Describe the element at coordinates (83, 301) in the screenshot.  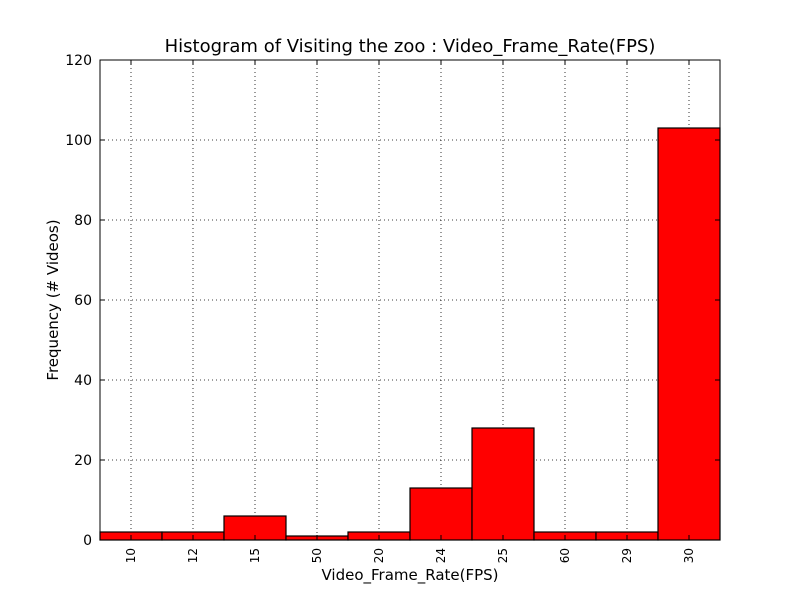
I see `y-tick-label: 60` at that location.